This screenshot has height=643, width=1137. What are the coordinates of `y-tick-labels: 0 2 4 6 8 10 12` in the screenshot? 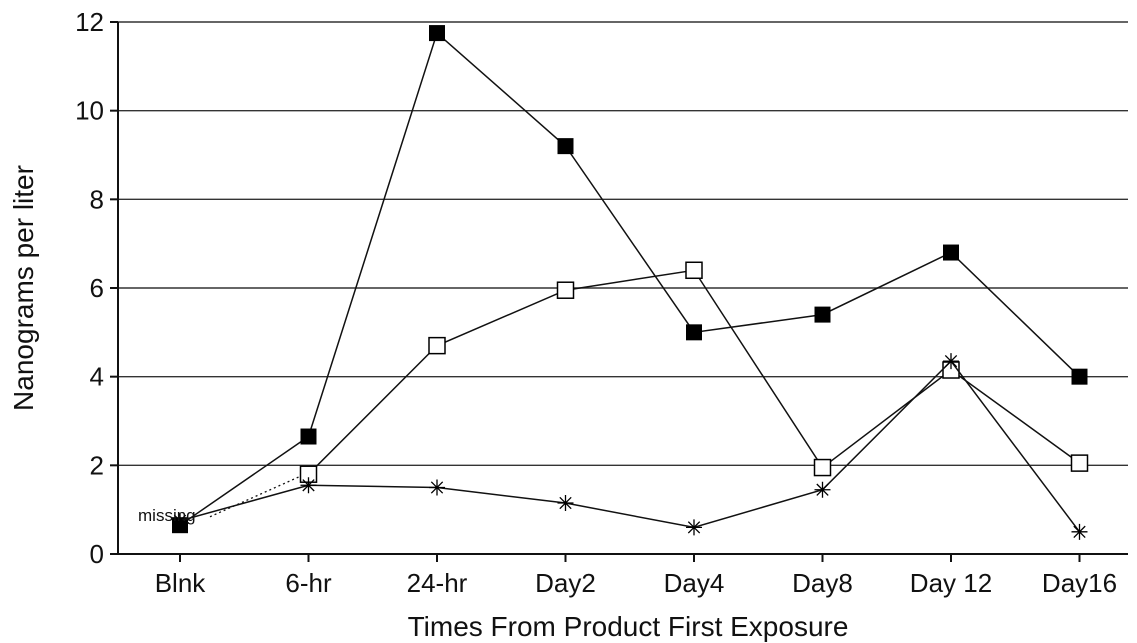 It's located at (89, 288).